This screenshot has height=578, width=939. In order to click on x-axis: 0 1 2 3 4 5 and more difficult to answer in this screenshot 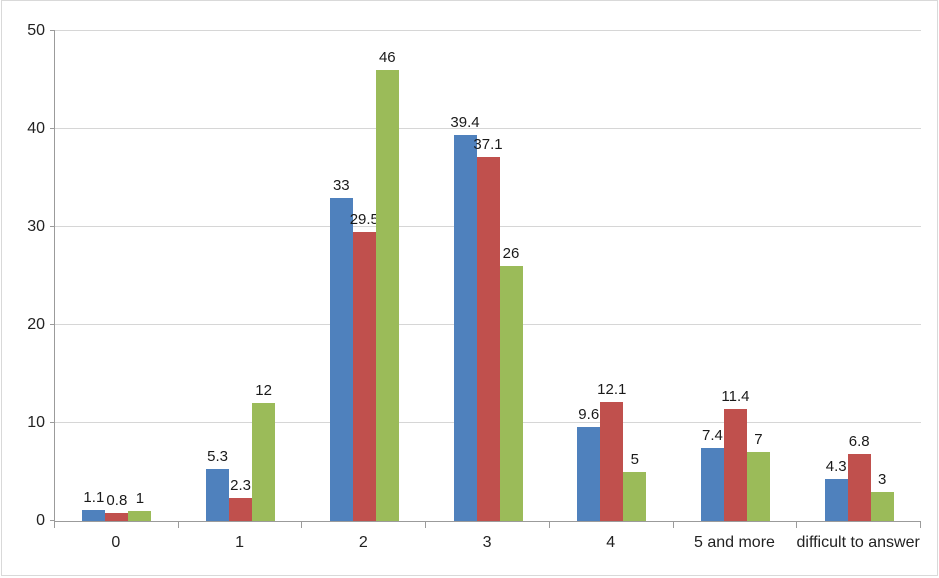, I will do `click(487, 542)`.